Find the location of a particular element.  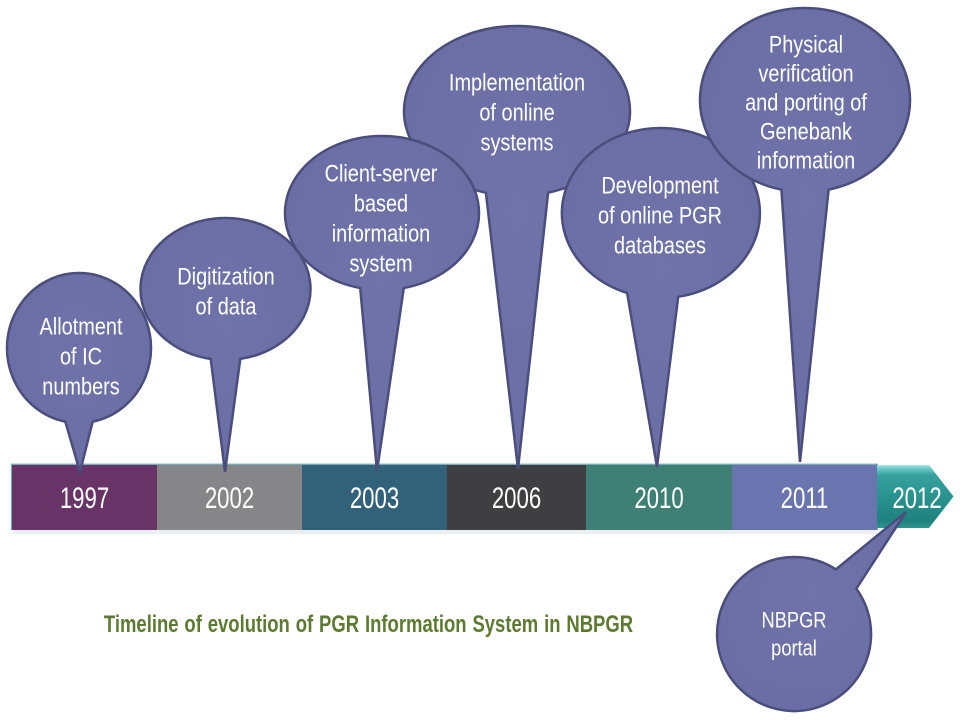

svg-text: based is located at coordinates (381, 203).